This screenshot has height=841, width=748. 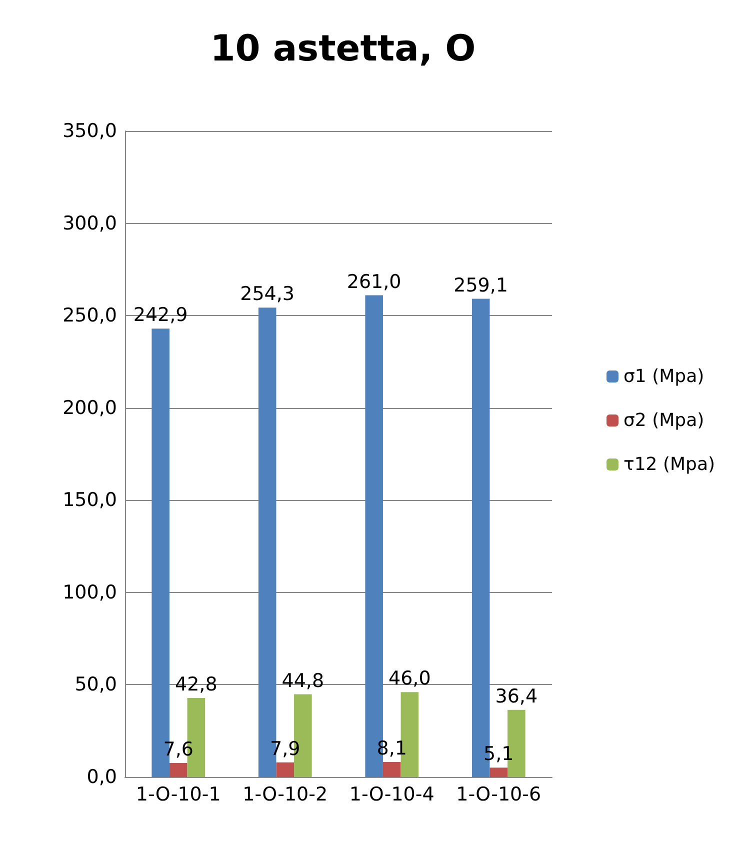 I want to click on legend-label: τ12 (Mpa), so click(x=670, y=464).